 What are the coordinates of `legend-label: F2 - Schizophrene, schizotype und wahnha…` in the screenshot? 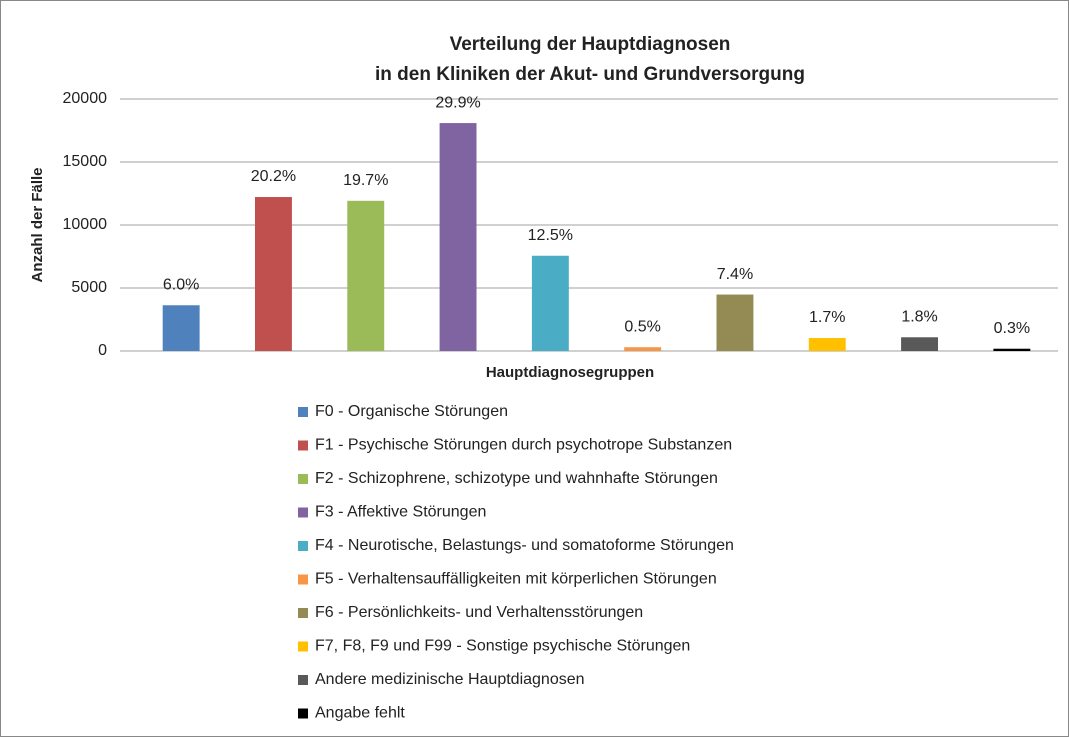 It's located at (516, 478).